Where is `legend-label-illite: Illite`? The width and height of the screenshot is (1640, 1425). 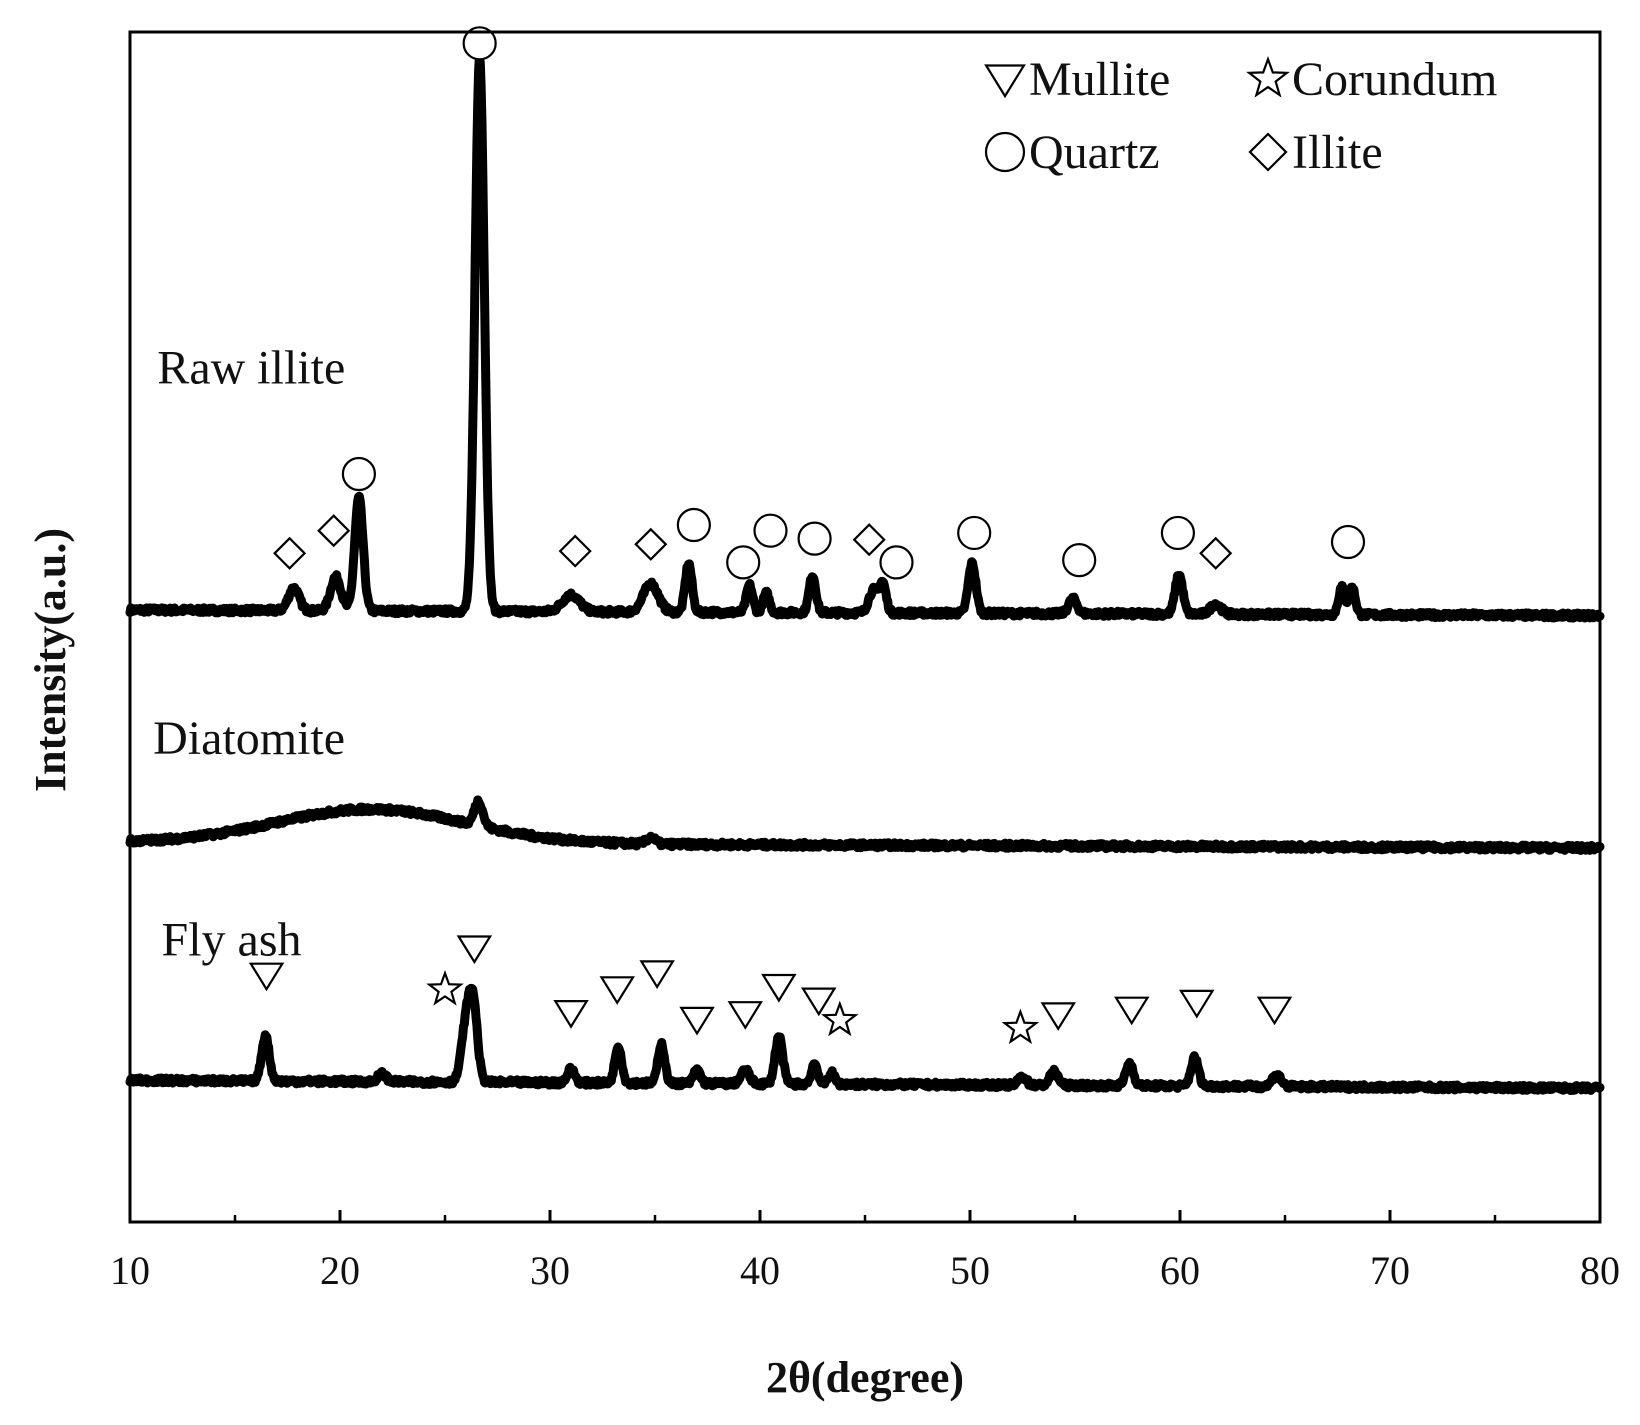 legend-label-illite: Illite is located at coordinates (1337, 152).